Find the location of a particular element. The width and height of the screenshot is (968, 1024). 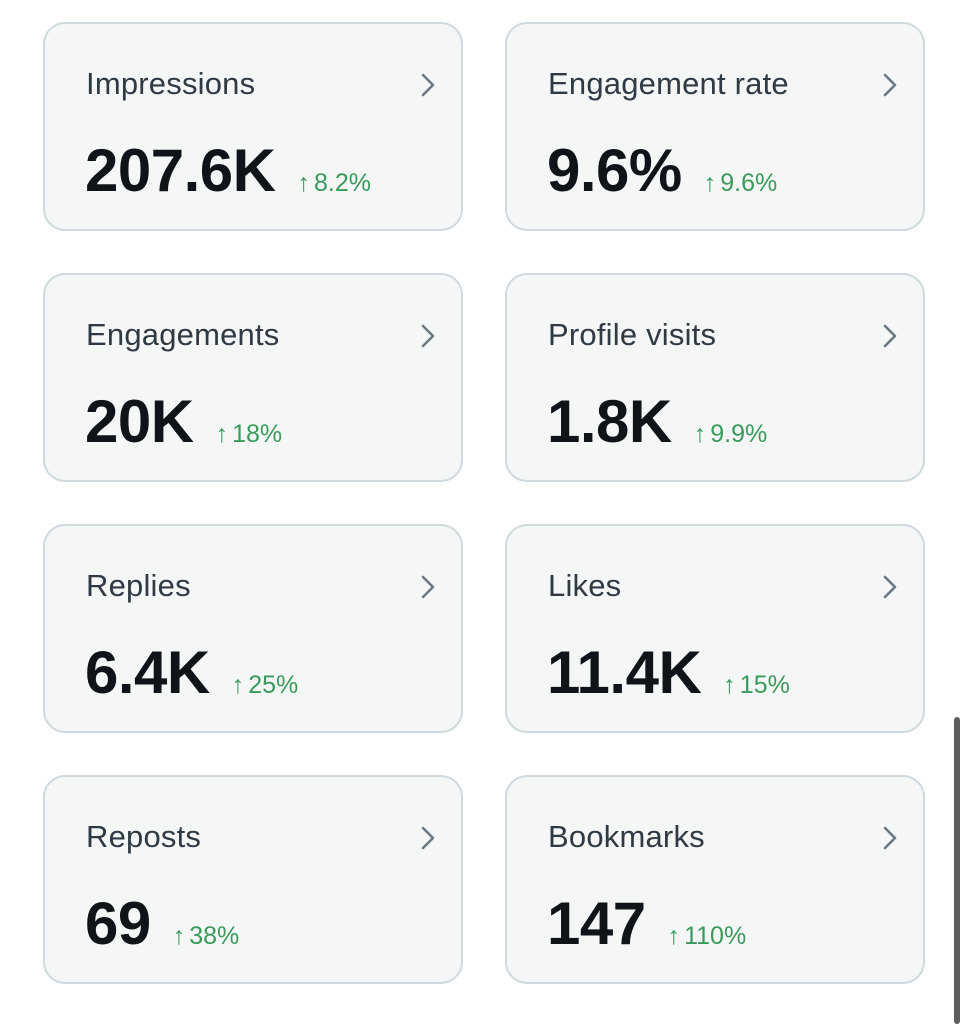

metric-value-row: 6.4K ↑ 25% is located at coordinates (191, 672).